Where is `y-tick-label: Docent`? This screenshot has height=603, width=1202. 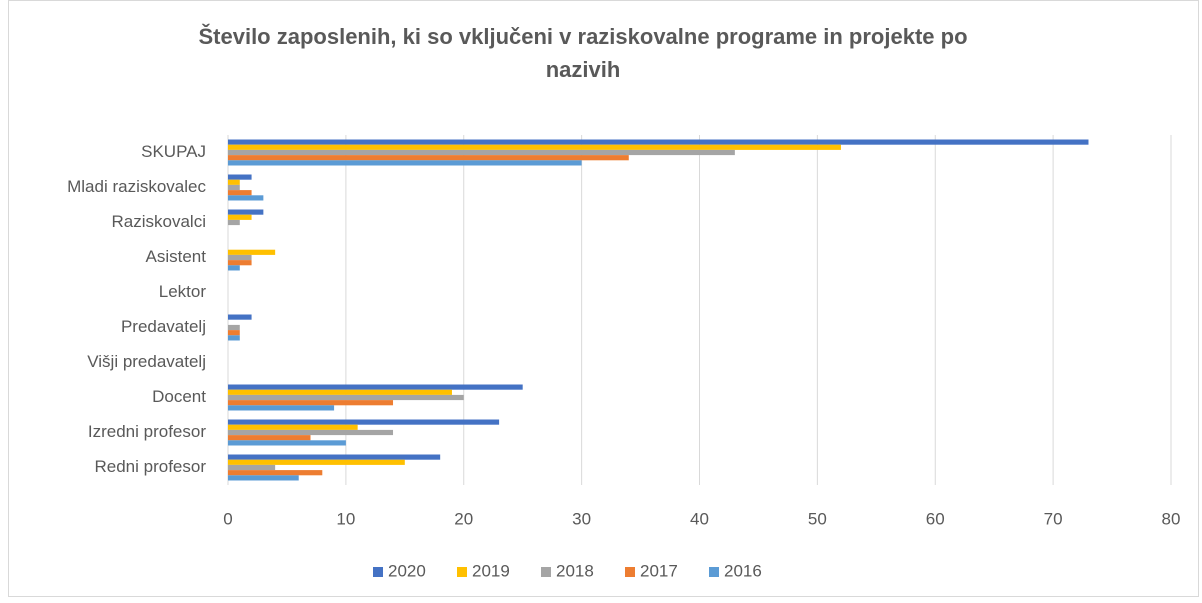 y-tick-label: Docent is located at coordinates (179, 396).